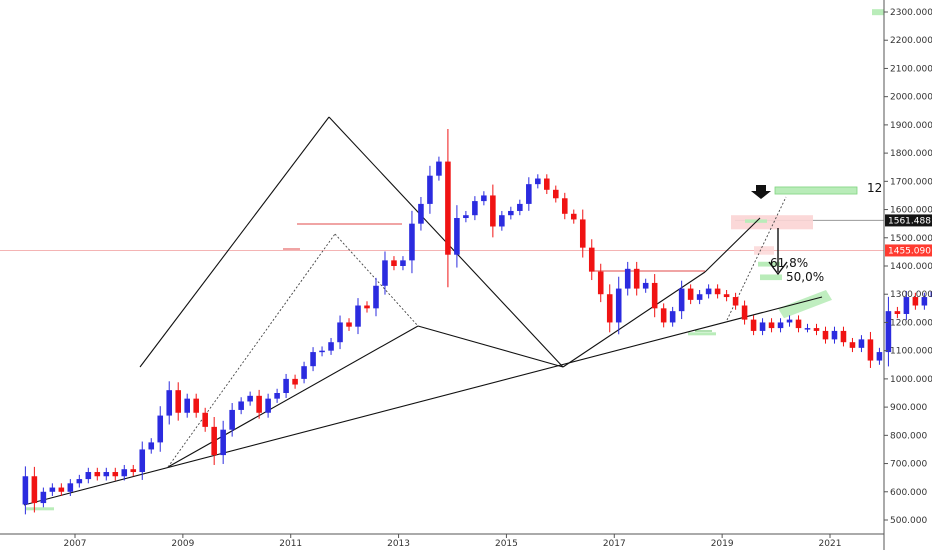 The width and height of the screenshot is (932, 550). Describe the element at coordinates (761, 192) in the screenshot. I see `down-arrow-icon` at that location.